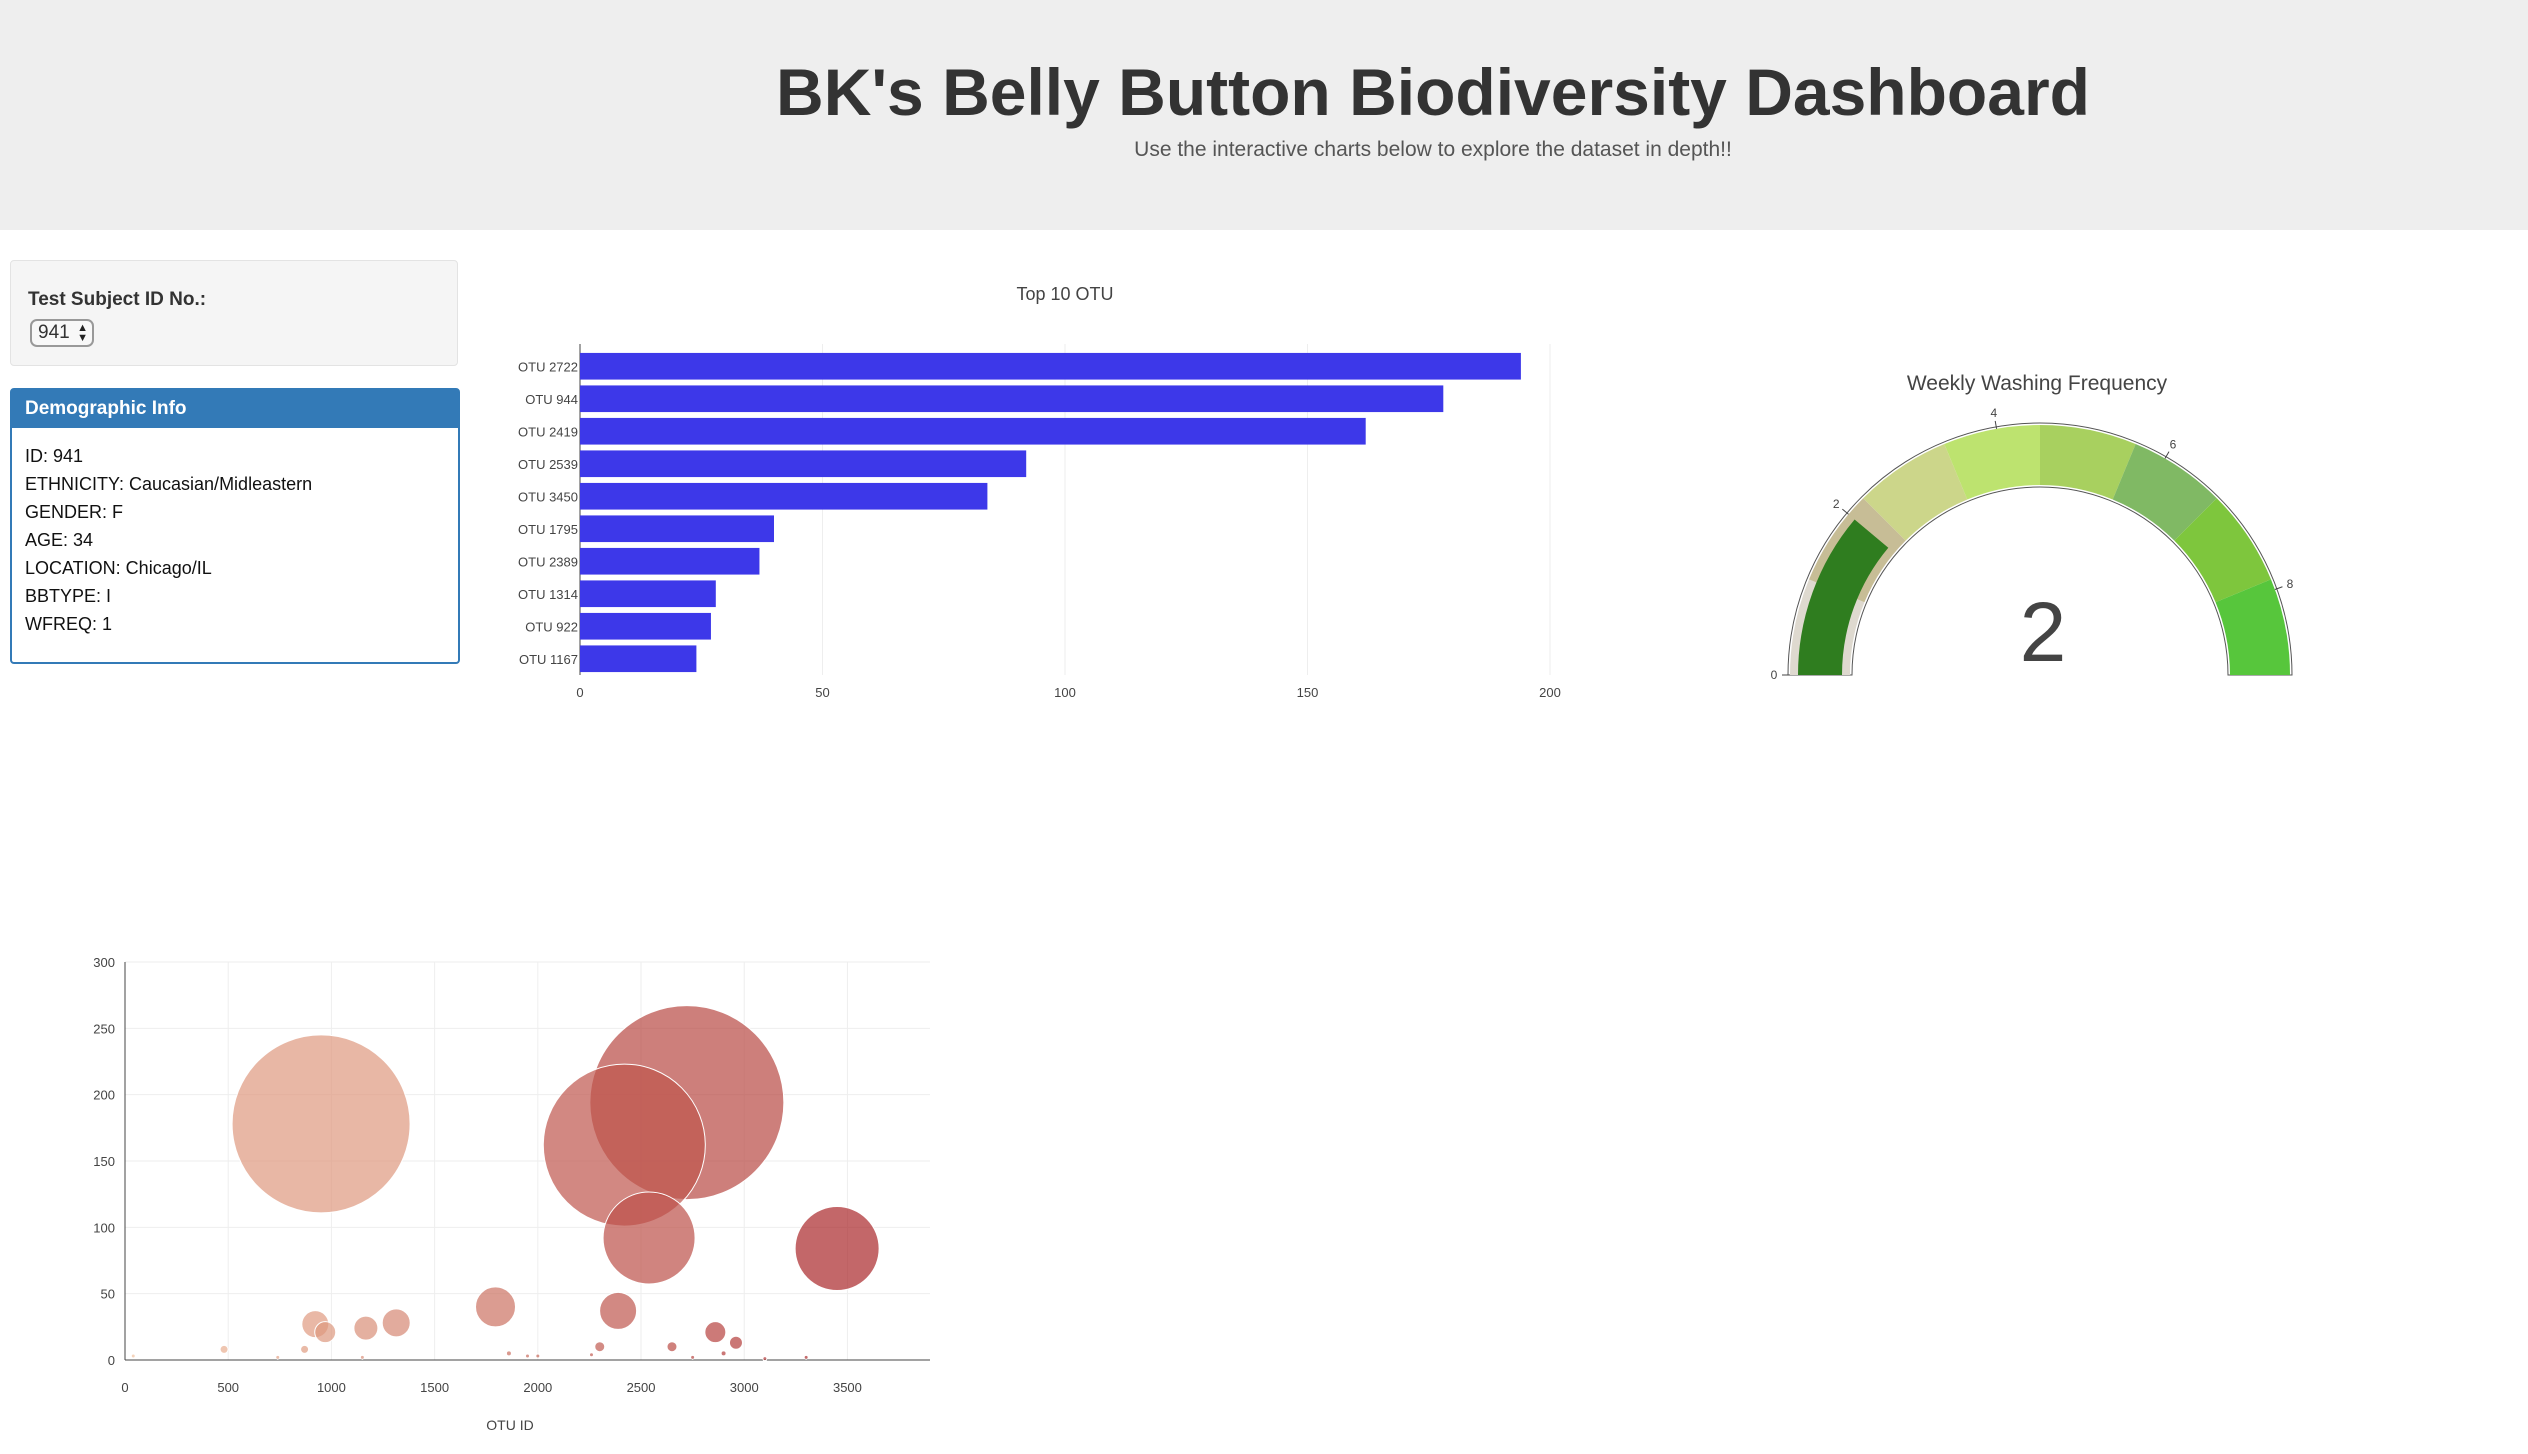 This screenshot has width=2528, height=1454. I want to click on x-axis-label: OTU ID, so click(509, 1425).